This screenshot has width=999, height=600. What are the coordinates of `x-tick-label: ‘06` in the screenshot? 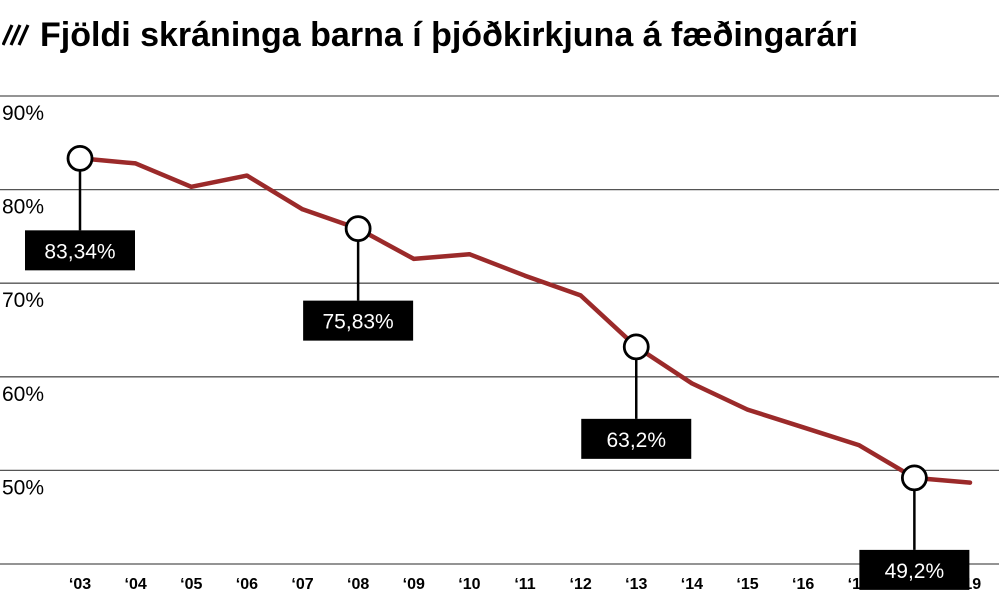 It's located at (247, 584).